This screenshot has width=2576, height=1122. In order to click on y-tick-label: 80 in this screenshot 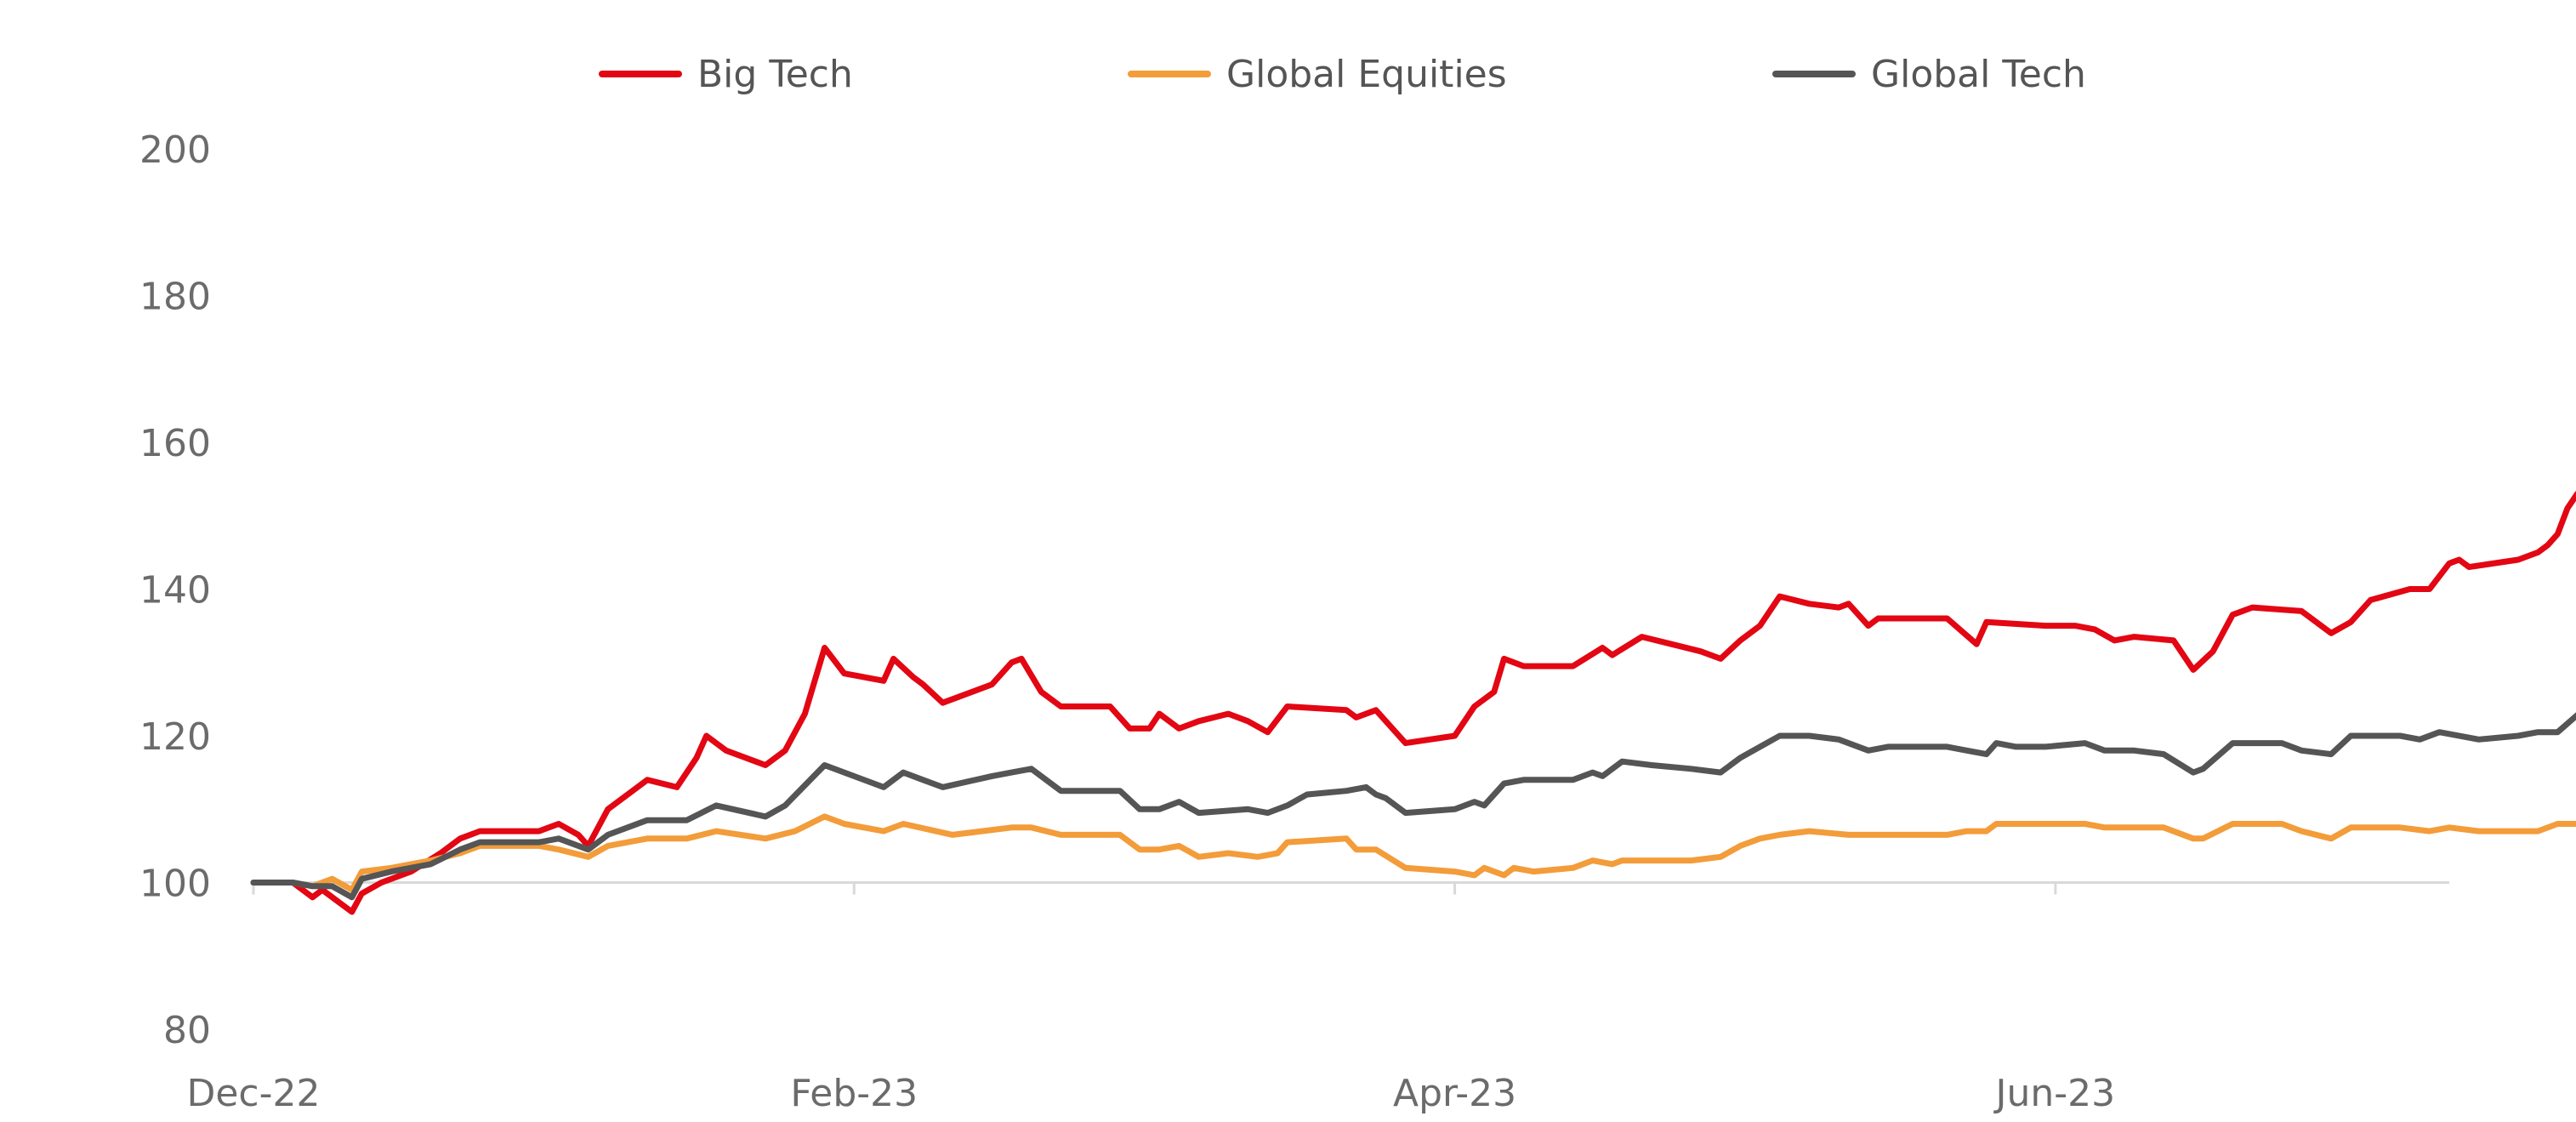, I will do `click(187, 1030)`.